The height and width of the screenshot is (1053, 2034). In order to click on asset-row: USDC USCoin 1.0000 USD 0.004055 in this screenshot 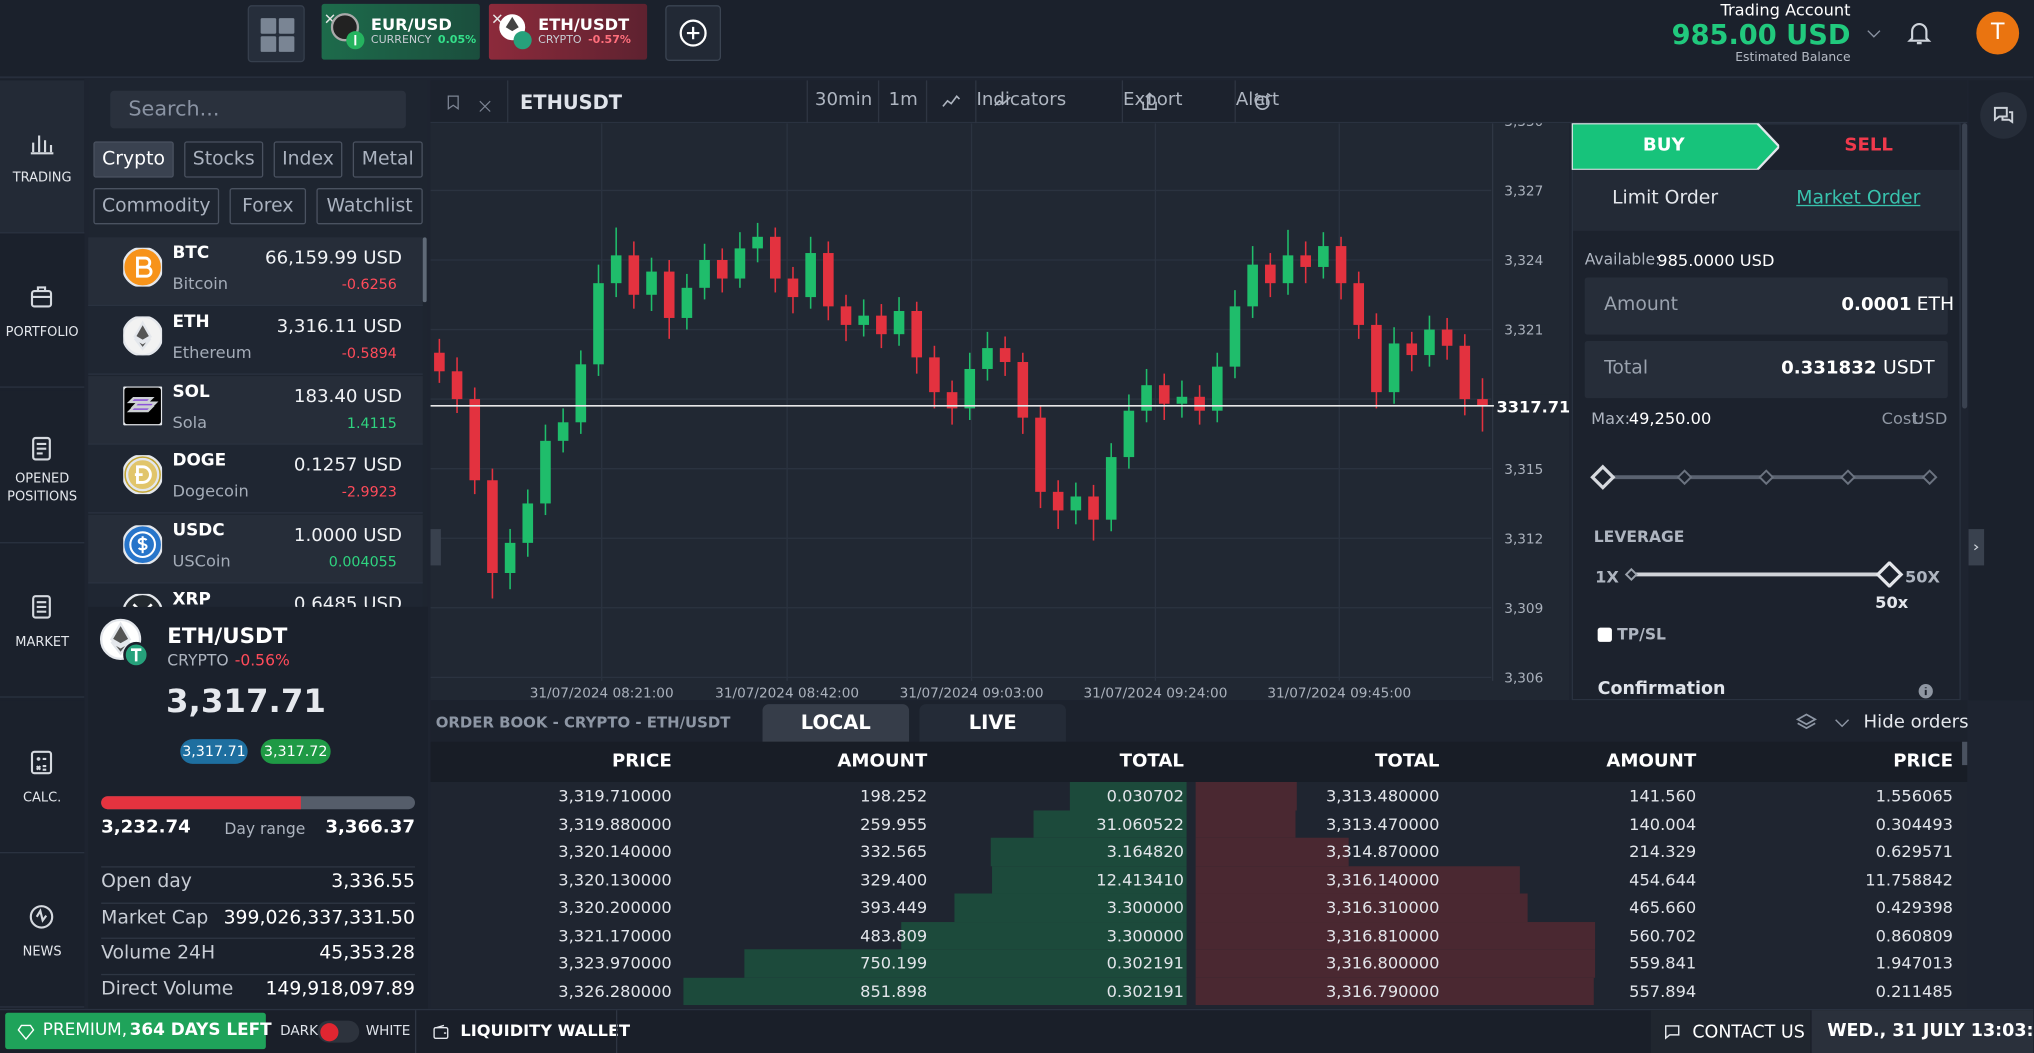, I will do `click(255, 549)`.